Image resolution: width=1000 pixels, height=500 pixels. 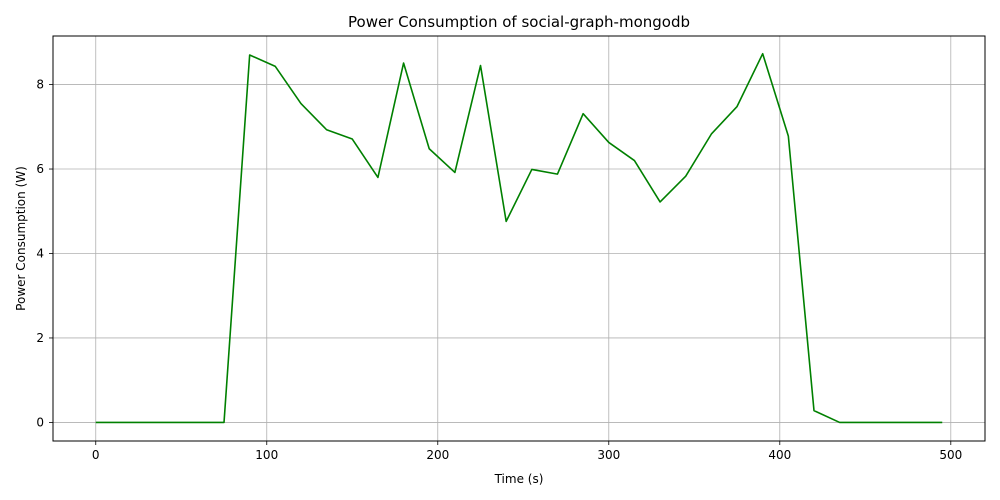 What do you see at coordinates (519, 479) in the screenshot?
I see `x-axis-label: Time (s)` at bounding box center [519, 479].